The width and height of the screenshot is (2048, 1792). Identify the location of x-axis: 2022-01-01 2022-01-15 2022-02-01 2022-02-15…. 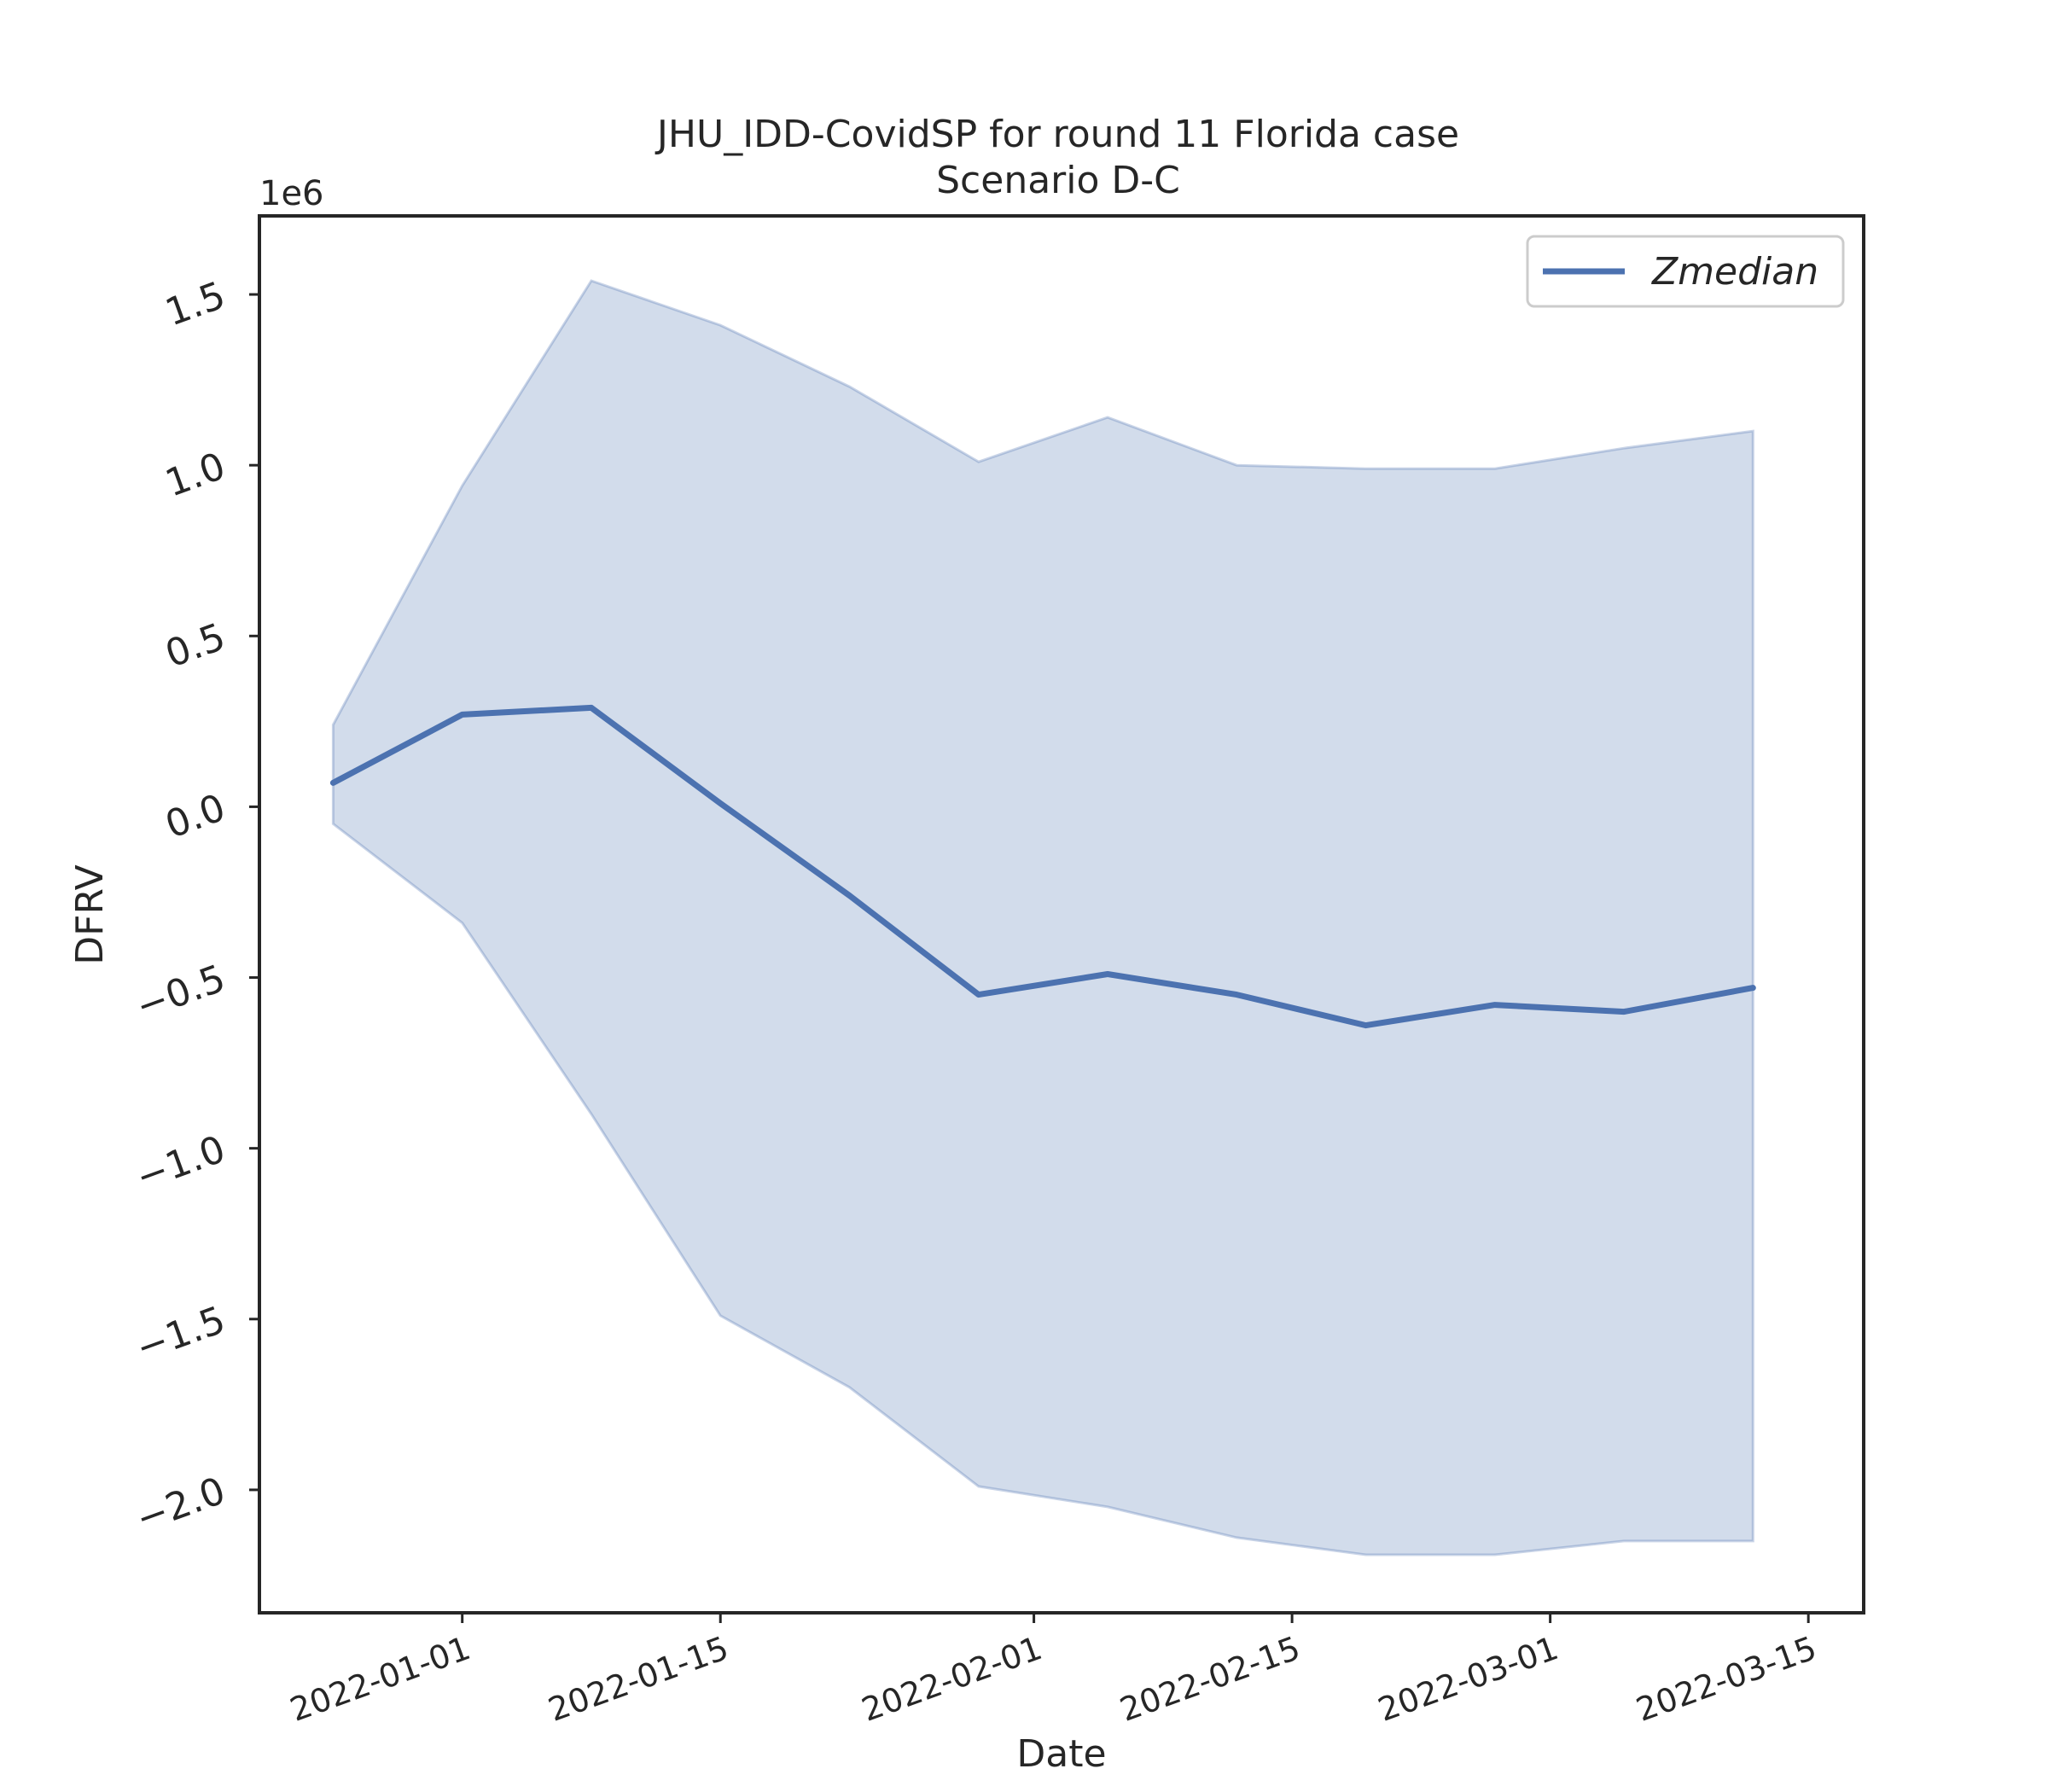
(1053, 1671).